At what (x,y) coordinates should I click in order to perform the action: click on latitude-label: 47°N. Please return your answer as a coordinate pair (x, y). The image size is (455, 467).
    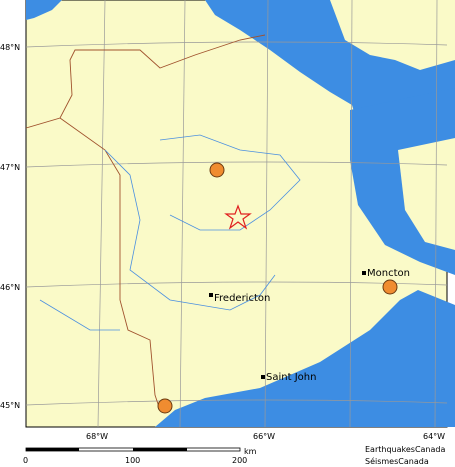
    Looking at the image, I should click on (10, 167).